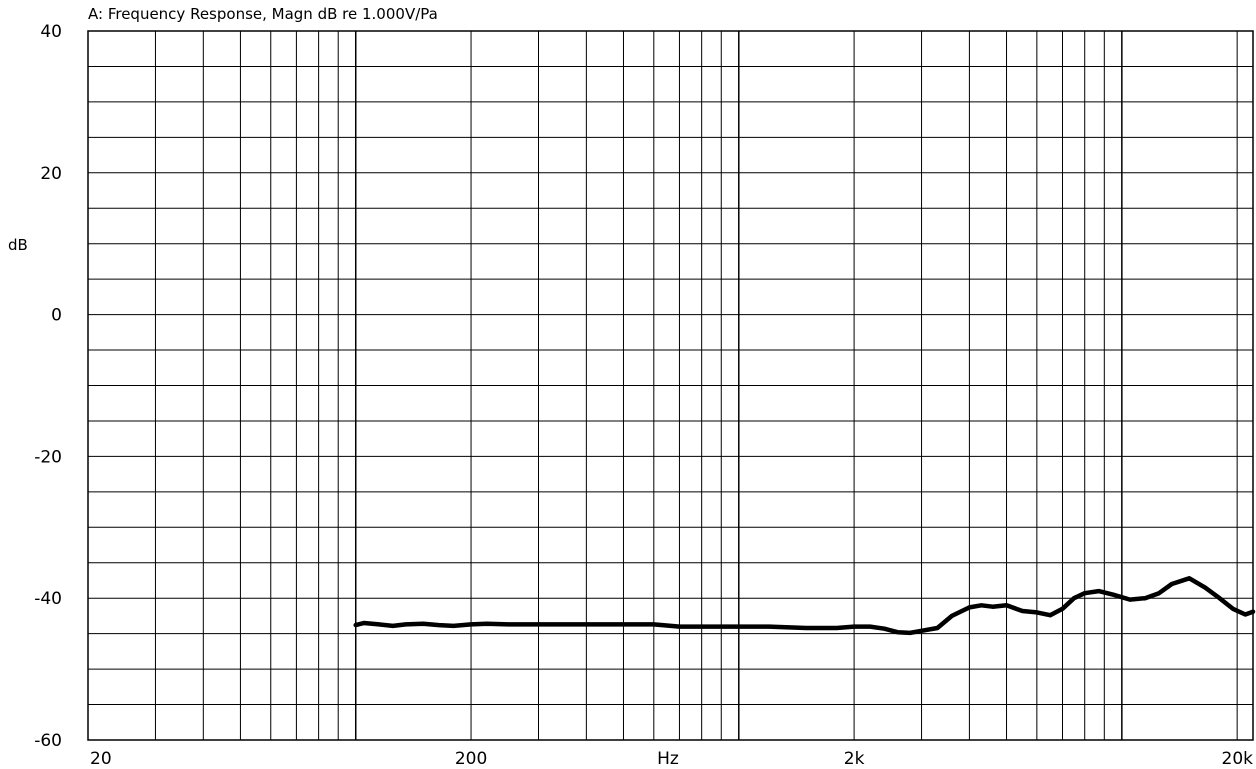 This screenshot has width=1256, height=769. I want to click on series-layer, so click(804, 606).